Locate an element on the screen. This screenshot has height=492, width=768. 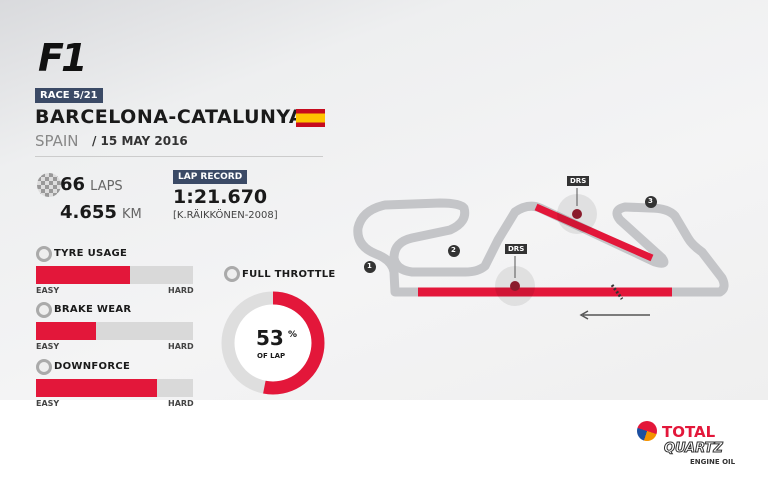
corner-number: 2 is located at coordinates (453, 250).